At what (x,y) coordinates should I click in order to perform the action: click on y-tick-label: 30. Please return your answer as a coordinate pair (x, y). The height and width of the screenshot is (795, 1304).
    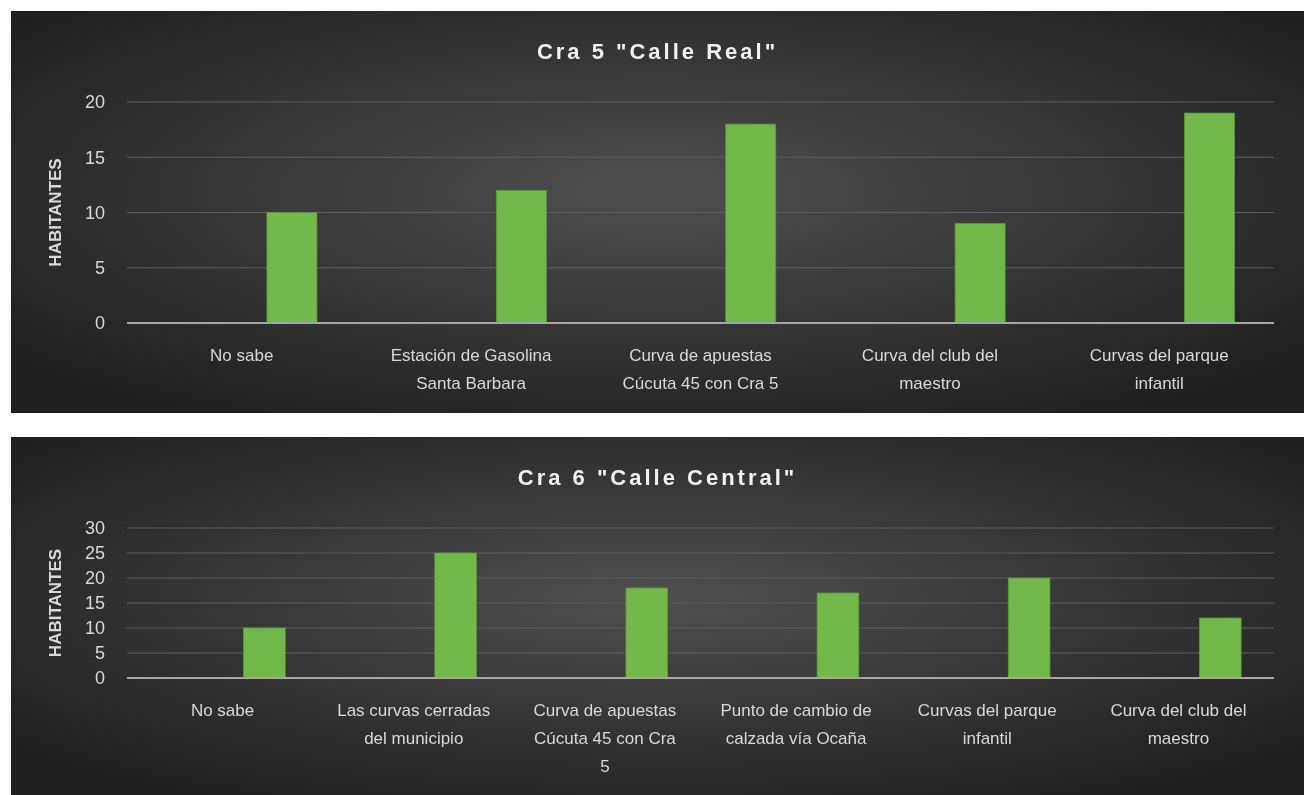
    Looking at the image, I should click on (94, 528).